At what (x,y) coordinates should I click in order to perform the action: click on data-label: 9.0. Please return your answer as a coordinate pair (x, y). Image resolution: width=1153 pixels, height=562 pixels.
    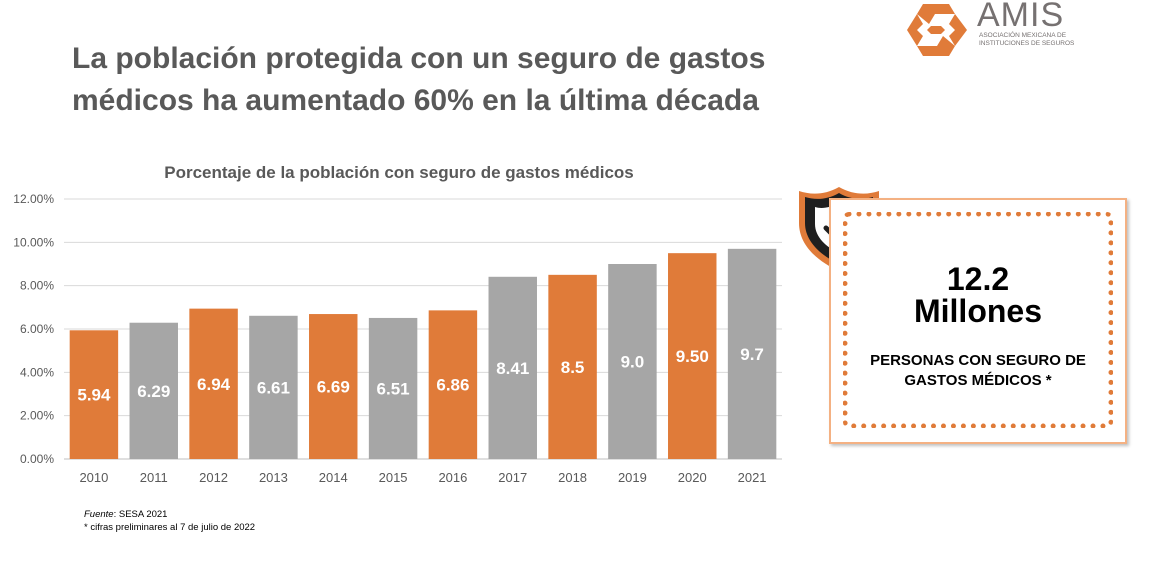
    Looking at the image, I should click on (633, 362).